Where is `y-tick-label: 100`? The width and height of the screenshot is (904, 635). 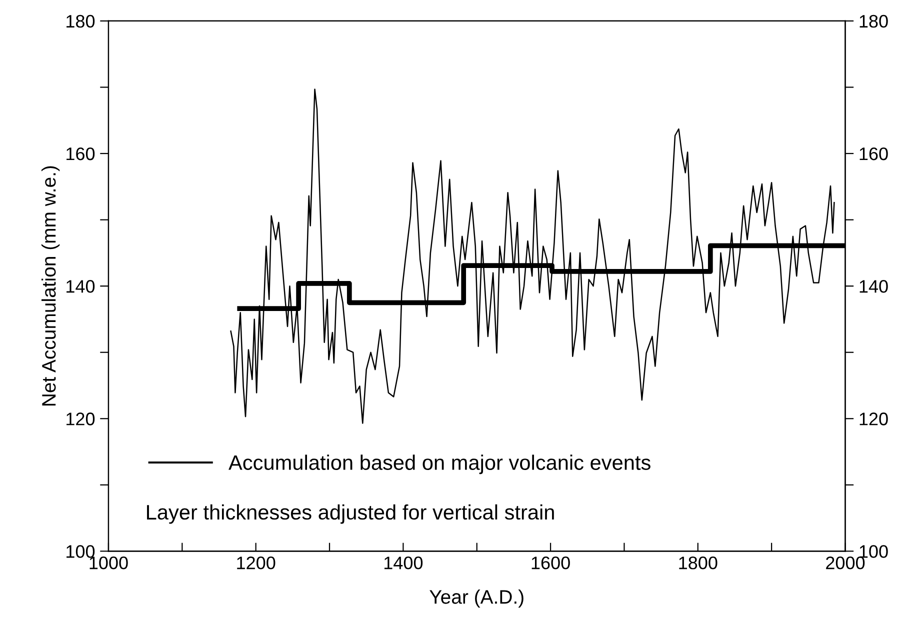 y-tick-label: 100 is located at coordinates (80, 551).